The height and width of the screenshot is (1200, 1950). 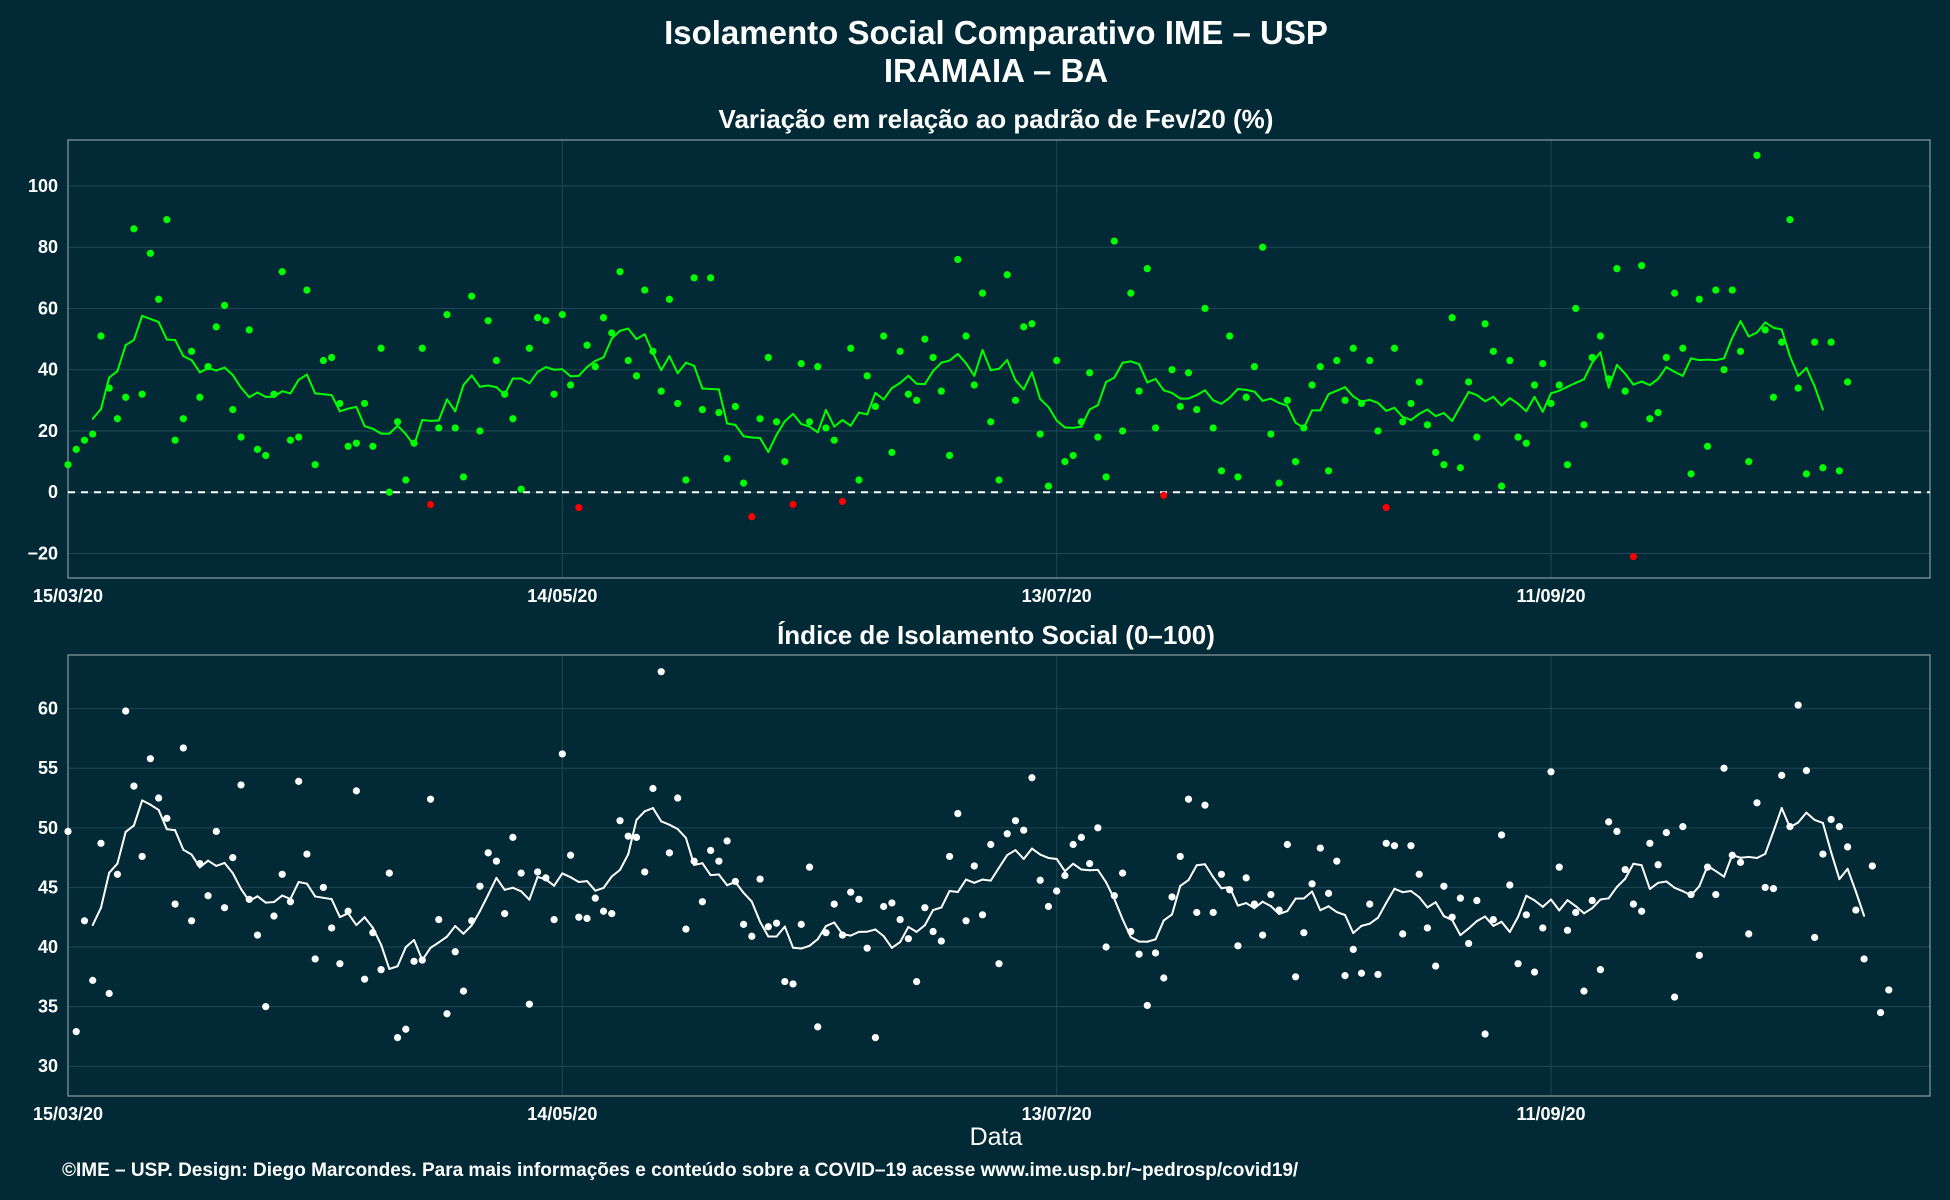 What do you see at coordinates (48, 370) in the screenshot?
I see `y-tick-label-3: 40` at bounding box center [48, 370].